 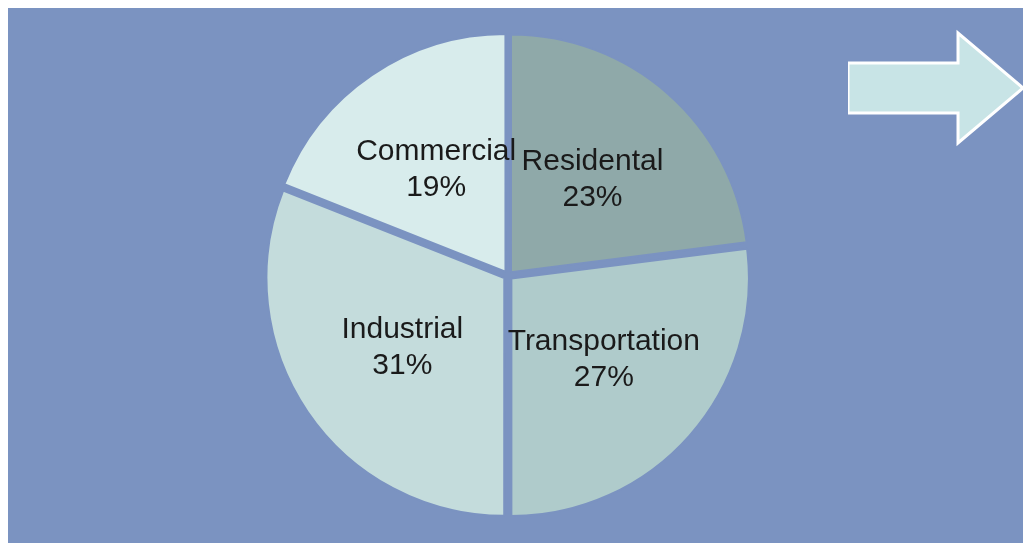 I want to click on data-label: 31%, so click(x=402, y=363).